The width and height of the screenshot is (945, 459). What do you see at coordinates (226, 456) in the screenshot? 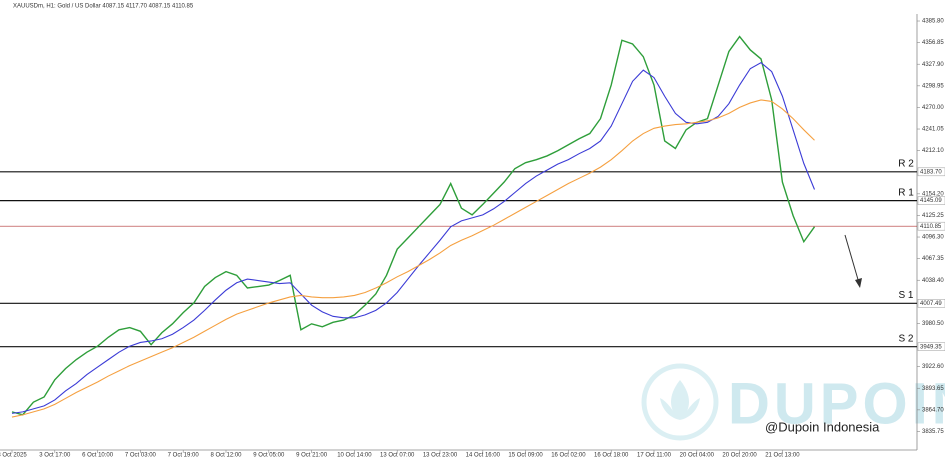
I see `x-tick-label: 8 Oct 12:00` at bounding box center [226, 456].